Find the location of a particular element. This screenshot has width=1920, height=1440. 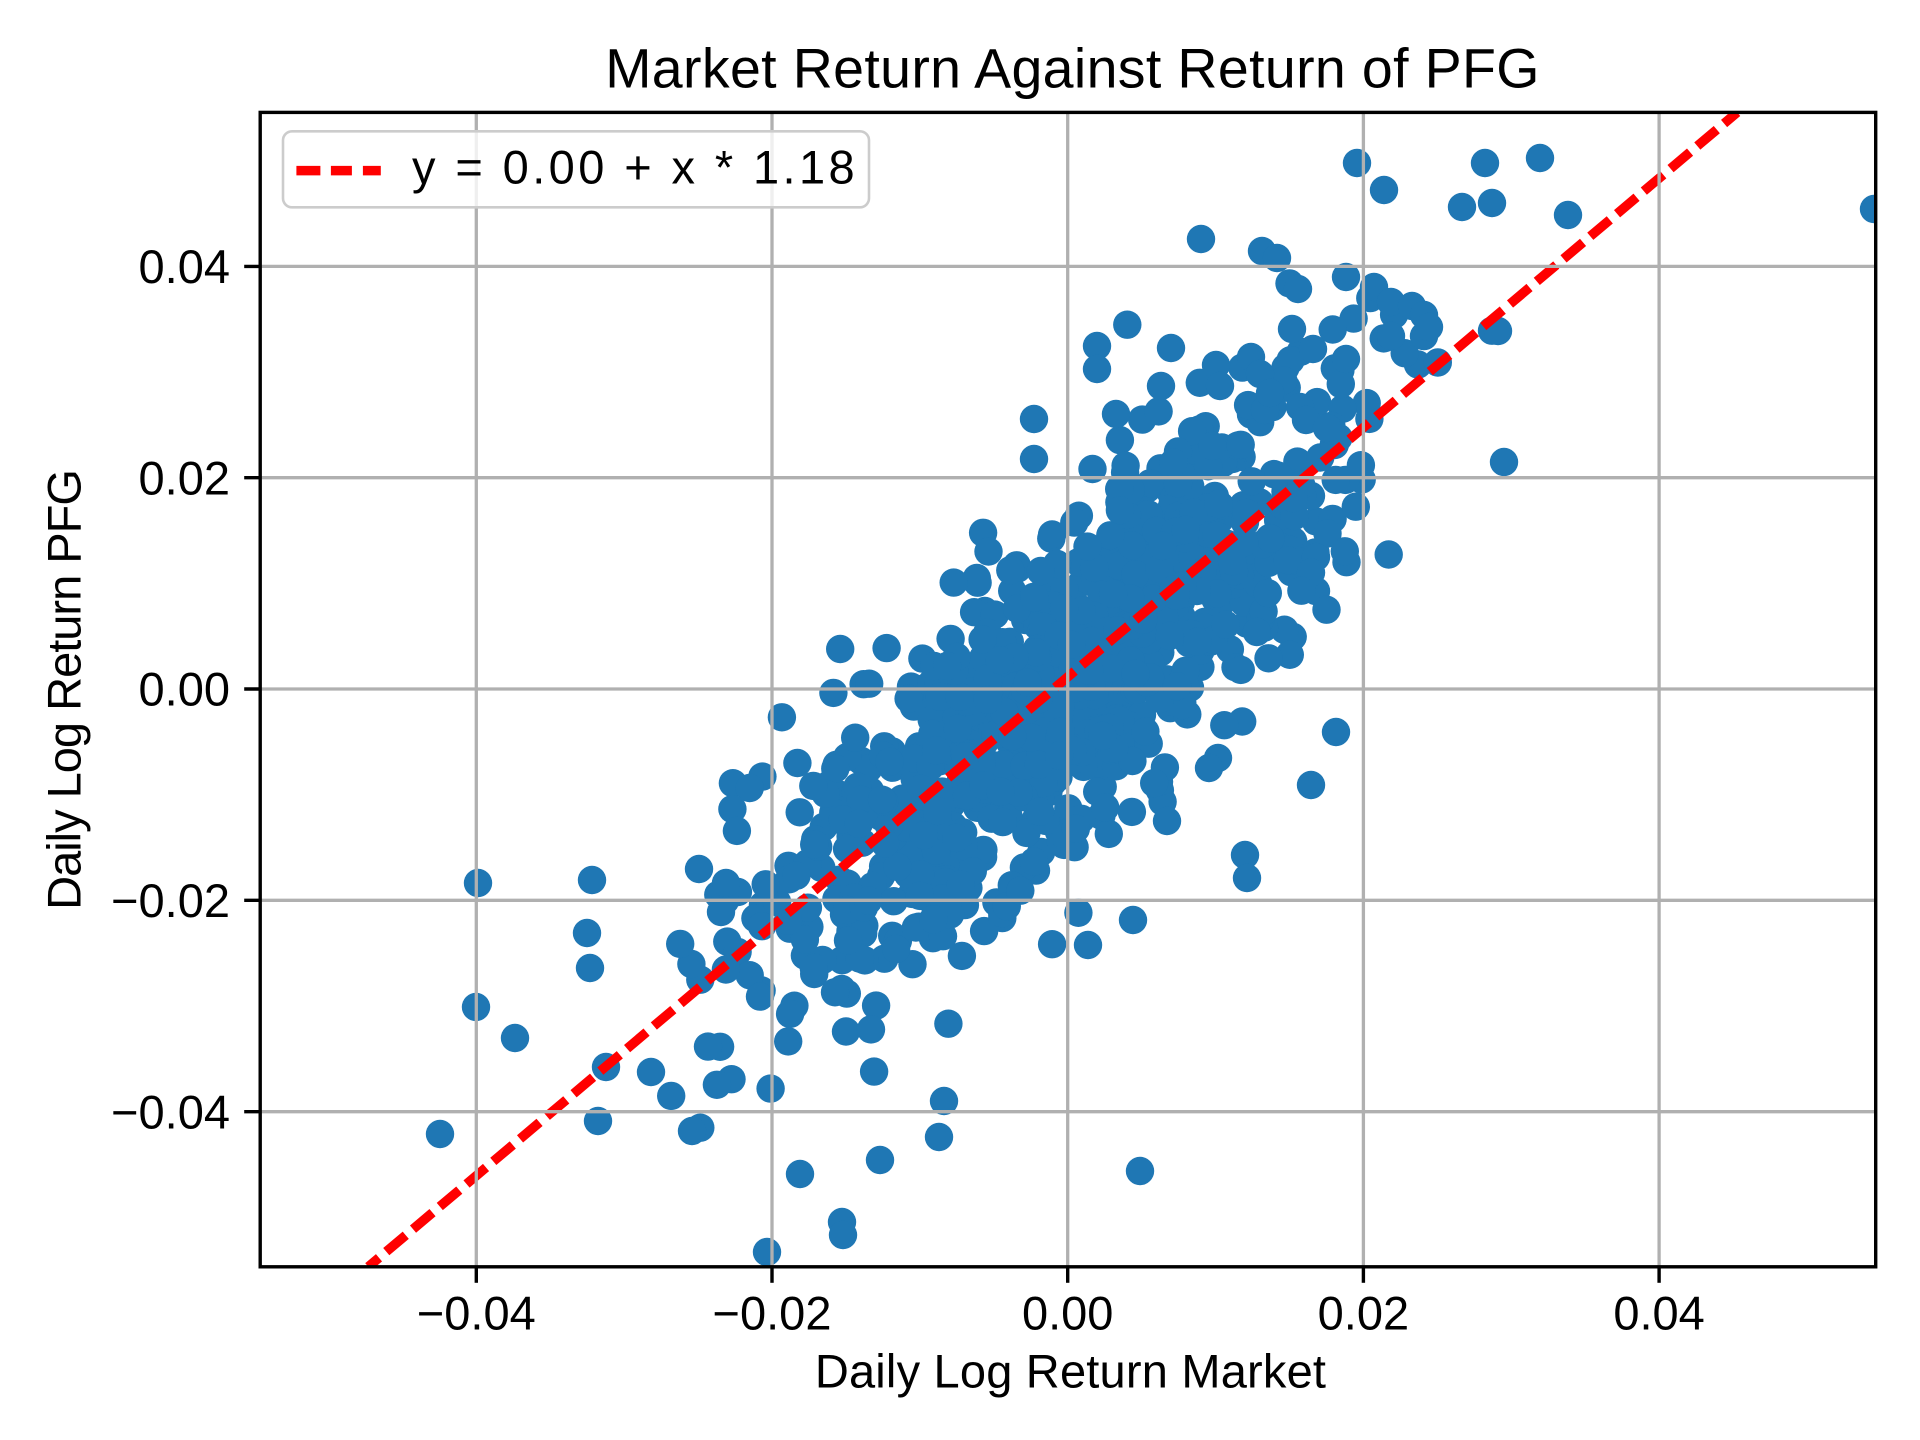

svg-text: Daily Log Return Market is located at coordinates (1070, 1371).